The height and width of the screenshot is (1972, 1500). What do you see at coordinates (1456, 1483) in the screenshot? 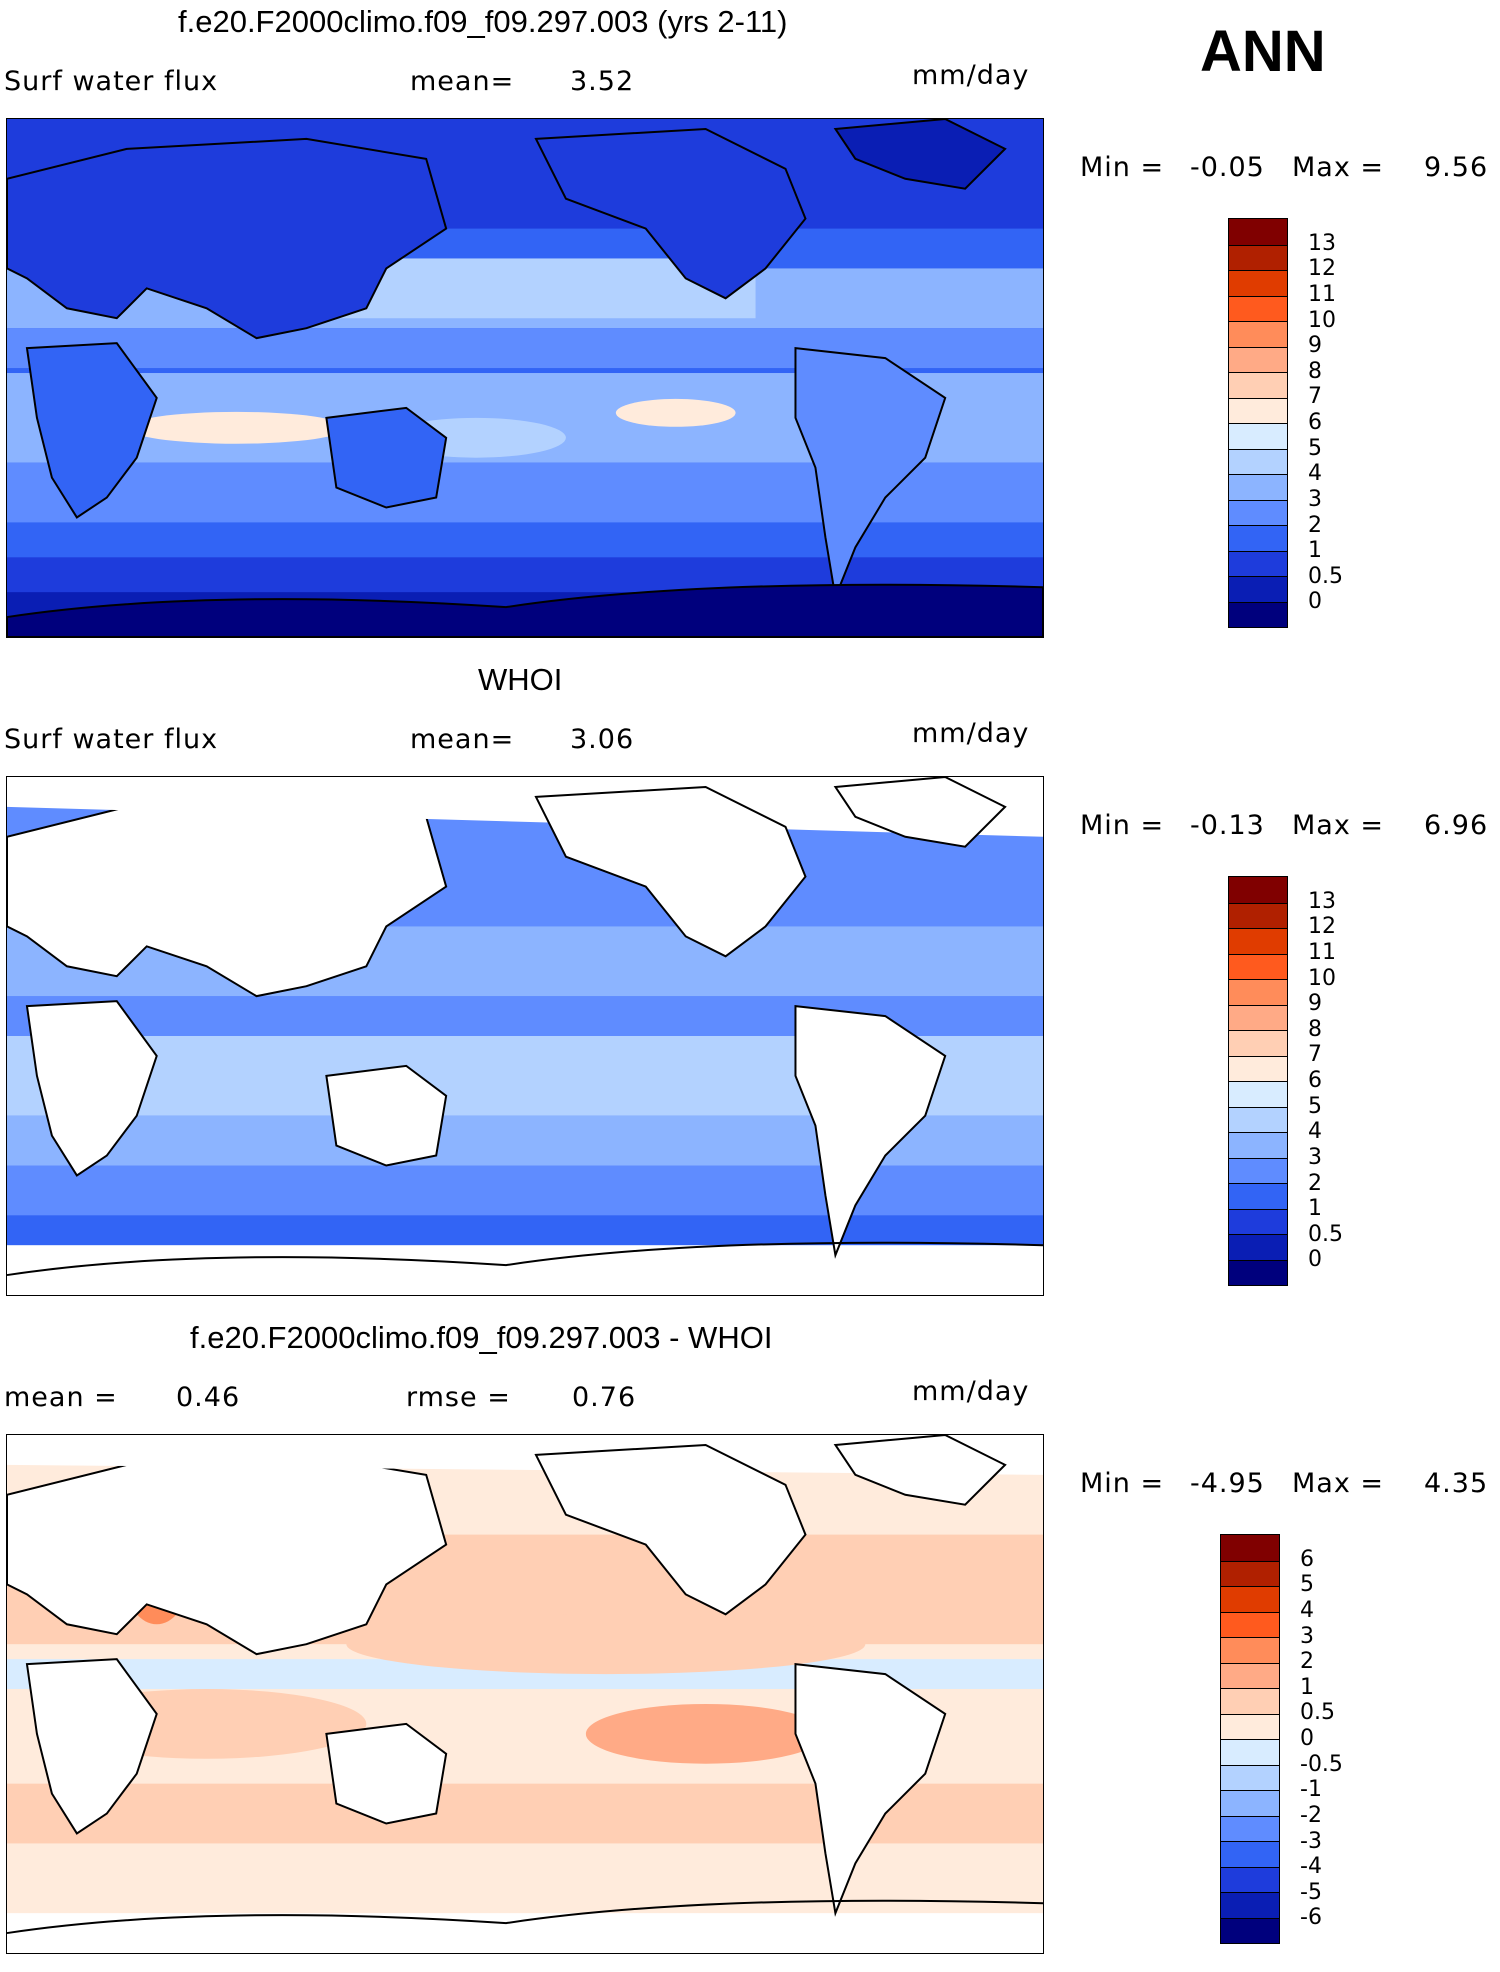
I see `panel3-max-value: 4.35` at bounding box center [1456, 1483].